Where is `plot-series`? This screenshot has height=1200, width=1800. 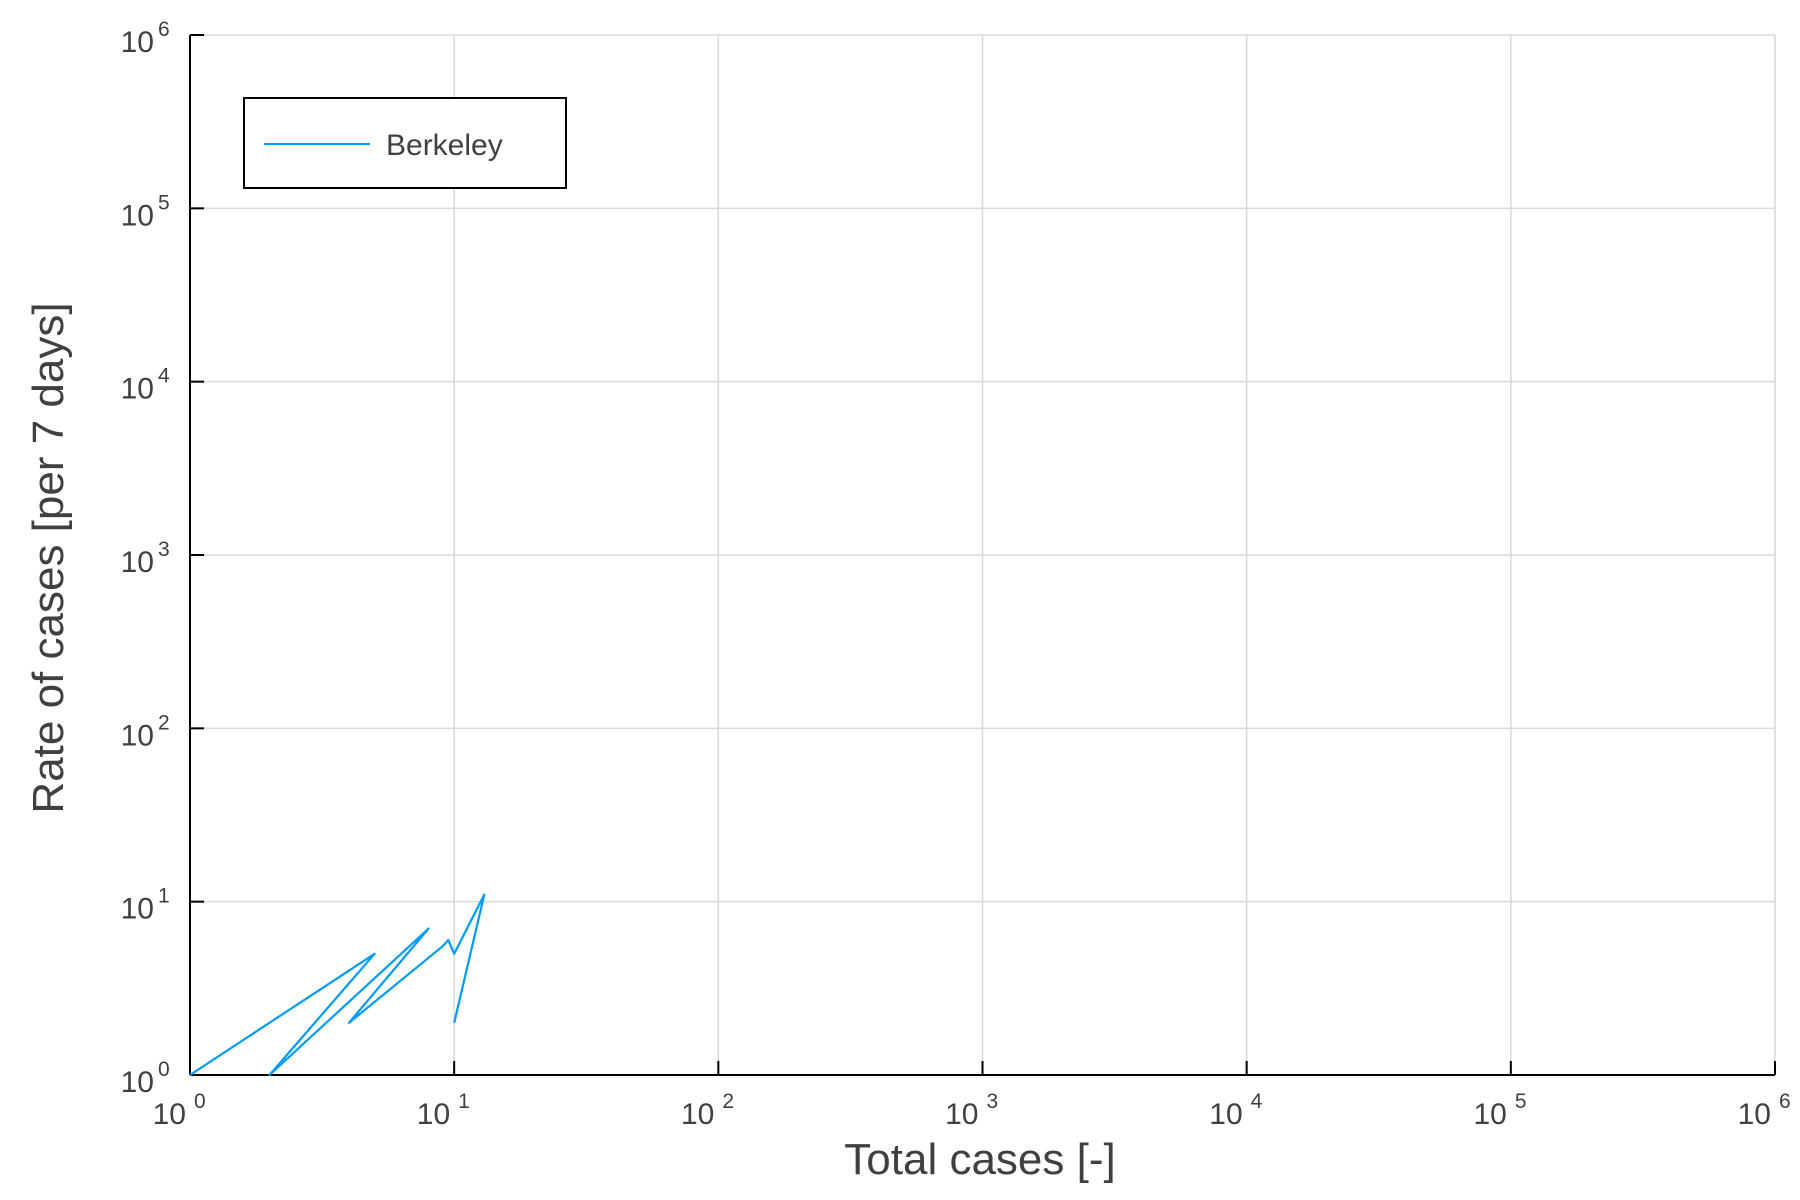 plot-series is located at coordinates (337, 985).